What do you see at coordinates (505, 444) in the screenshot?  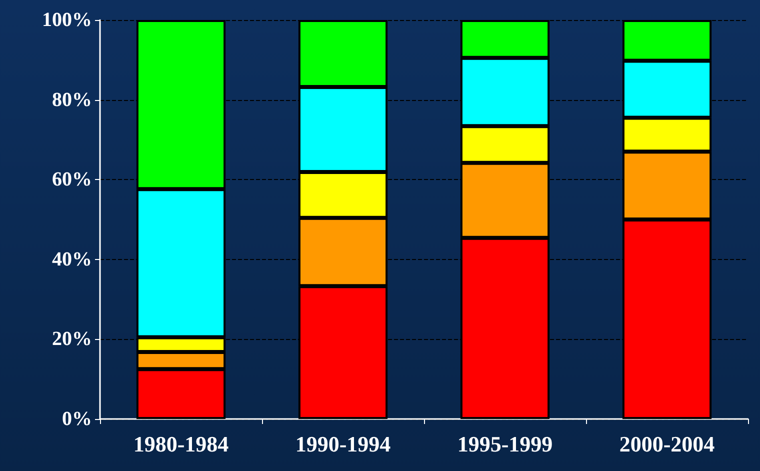 I see `x-tick-label: 1995-1999` at bounding box center [505, 444].